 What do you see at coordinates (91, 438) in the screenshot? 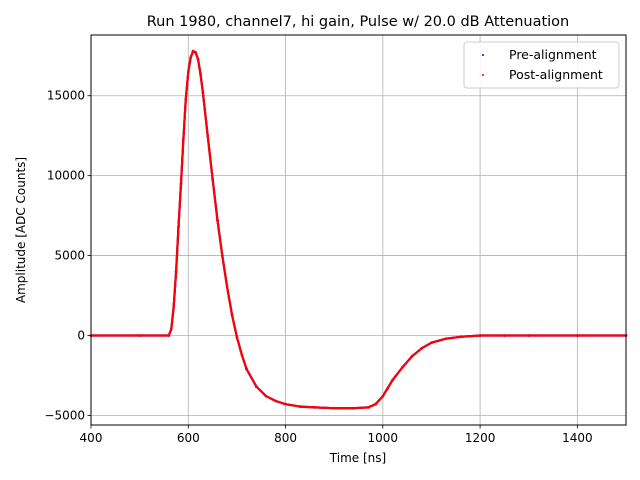
I see `x-tick-label: 400` at bounding box center [91, 438].